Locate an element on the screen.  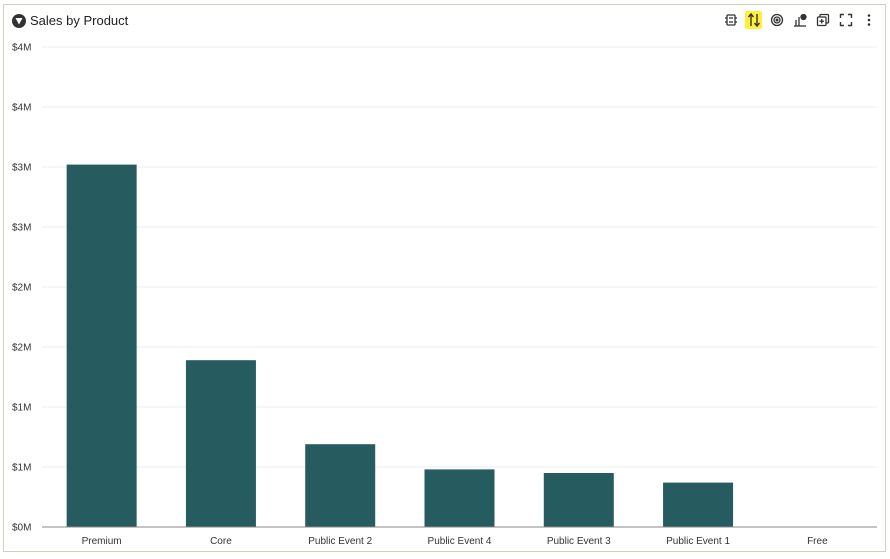
panel-header: Sales by Product is located at coordinates (444, 22).